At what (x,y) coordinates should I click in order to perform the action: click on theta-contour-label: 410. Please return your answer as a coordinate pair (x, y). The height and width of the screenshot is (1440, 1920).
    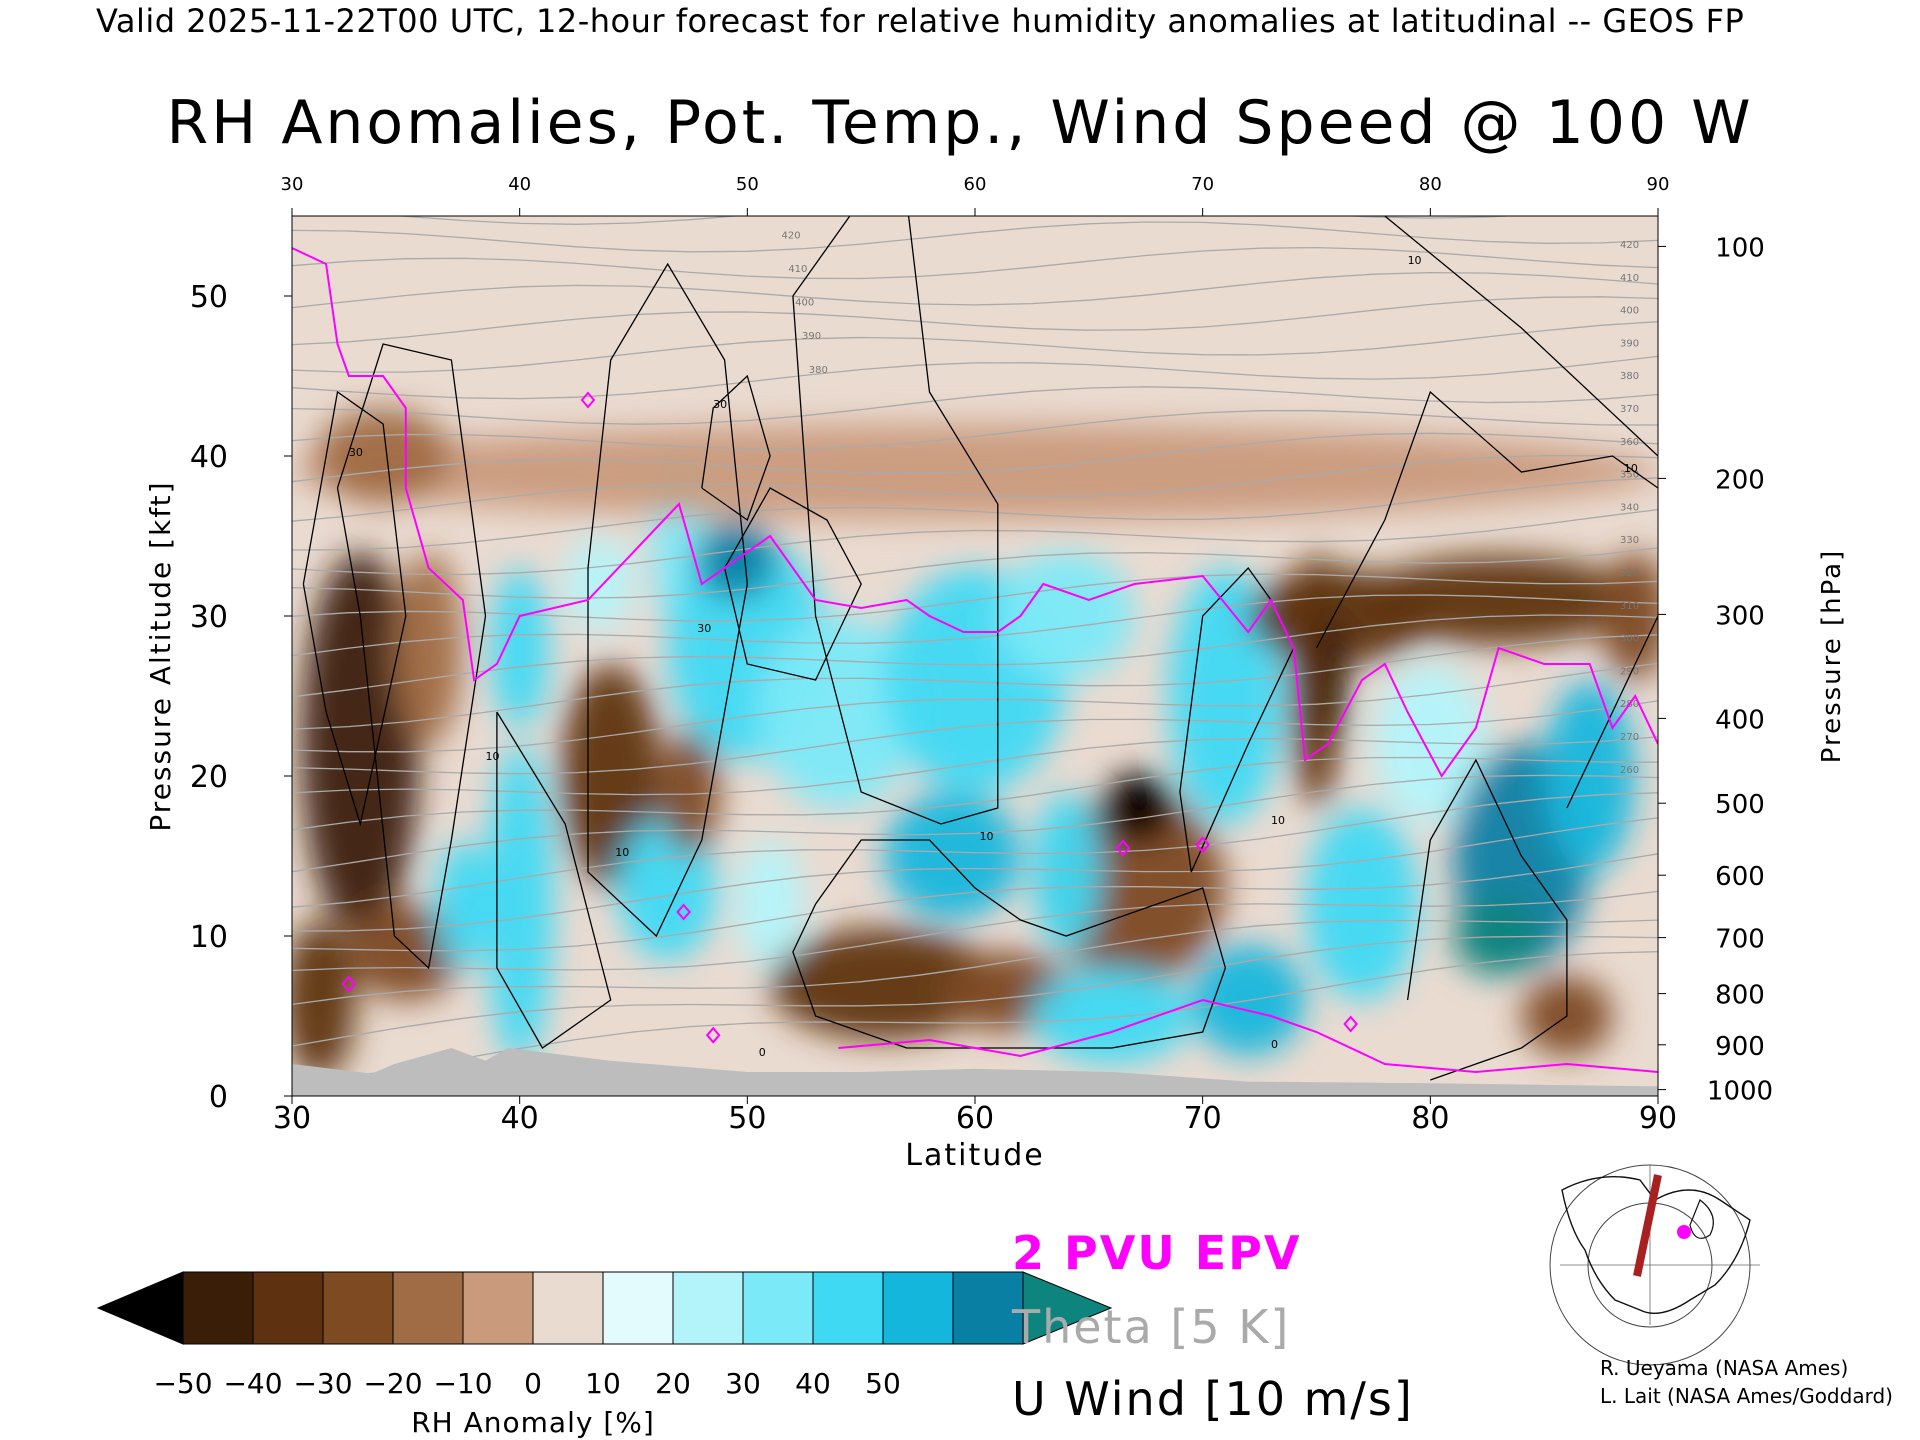
    Looking at the image, I should click on (797, 269).